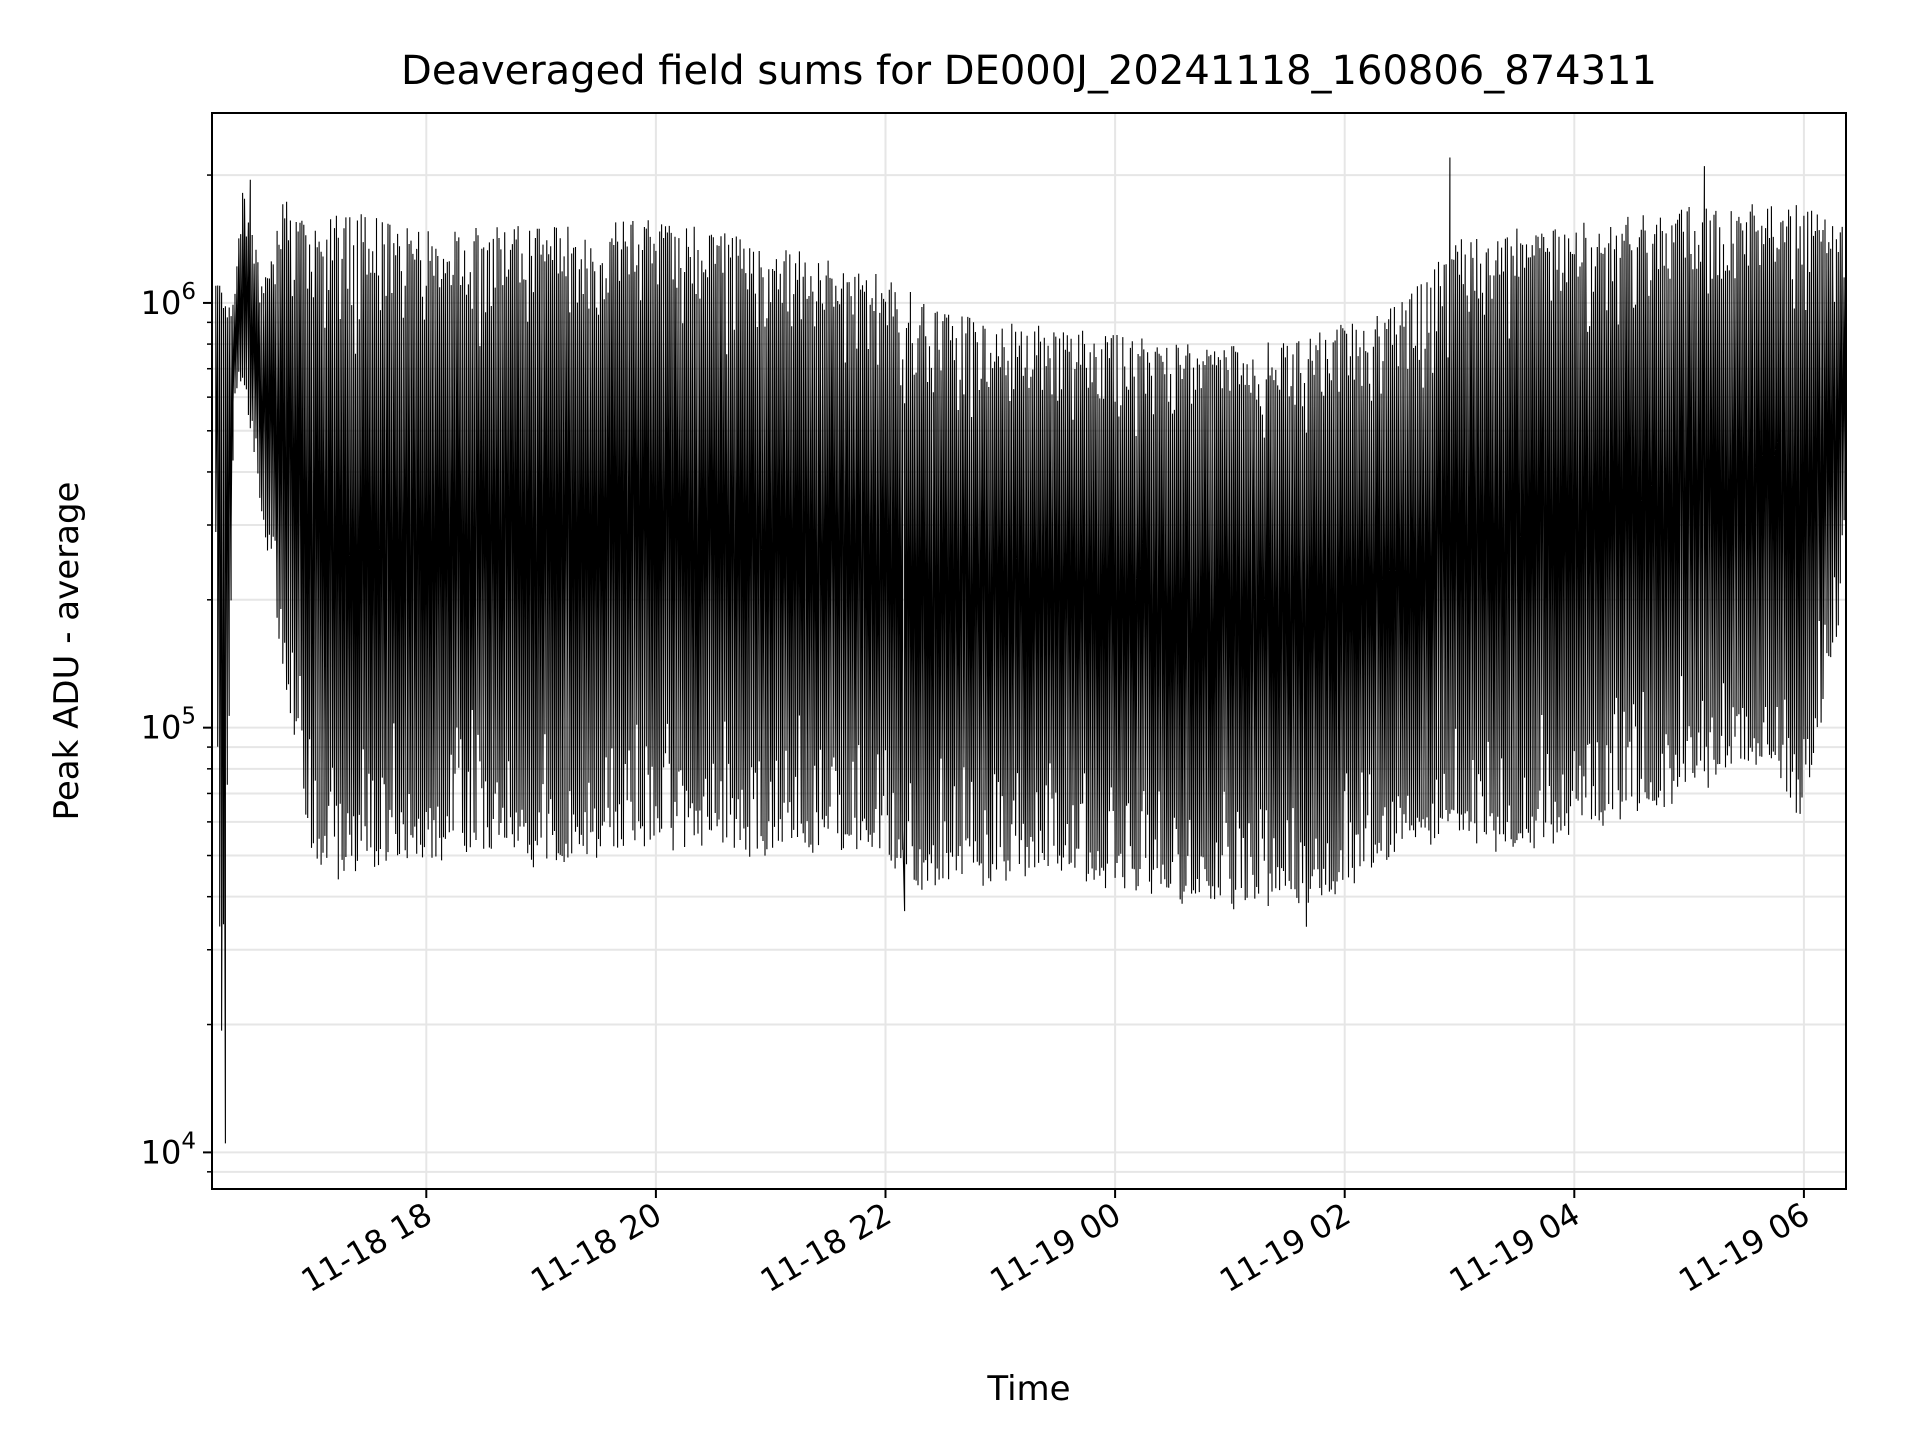 This screenshot has height=1440, width=1920. Describe the element at coordinates (168, 300) in the screenshot. I see `y-tick-label: 10⁶` at that location.